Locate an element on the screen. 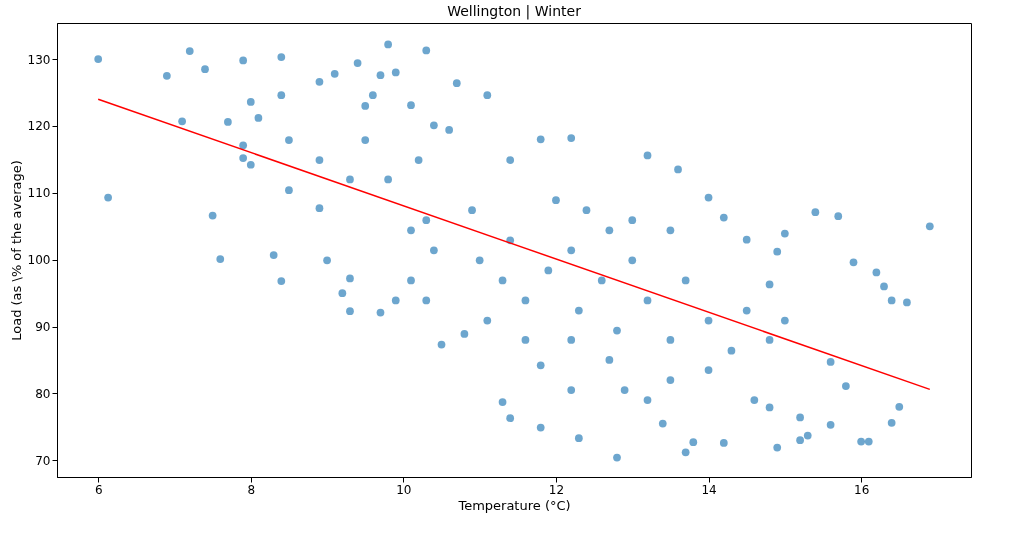 The width and height of the screenshot is (1014, 544). x-axis-title: Temperature (°C) is located at coordinates (514, 505).